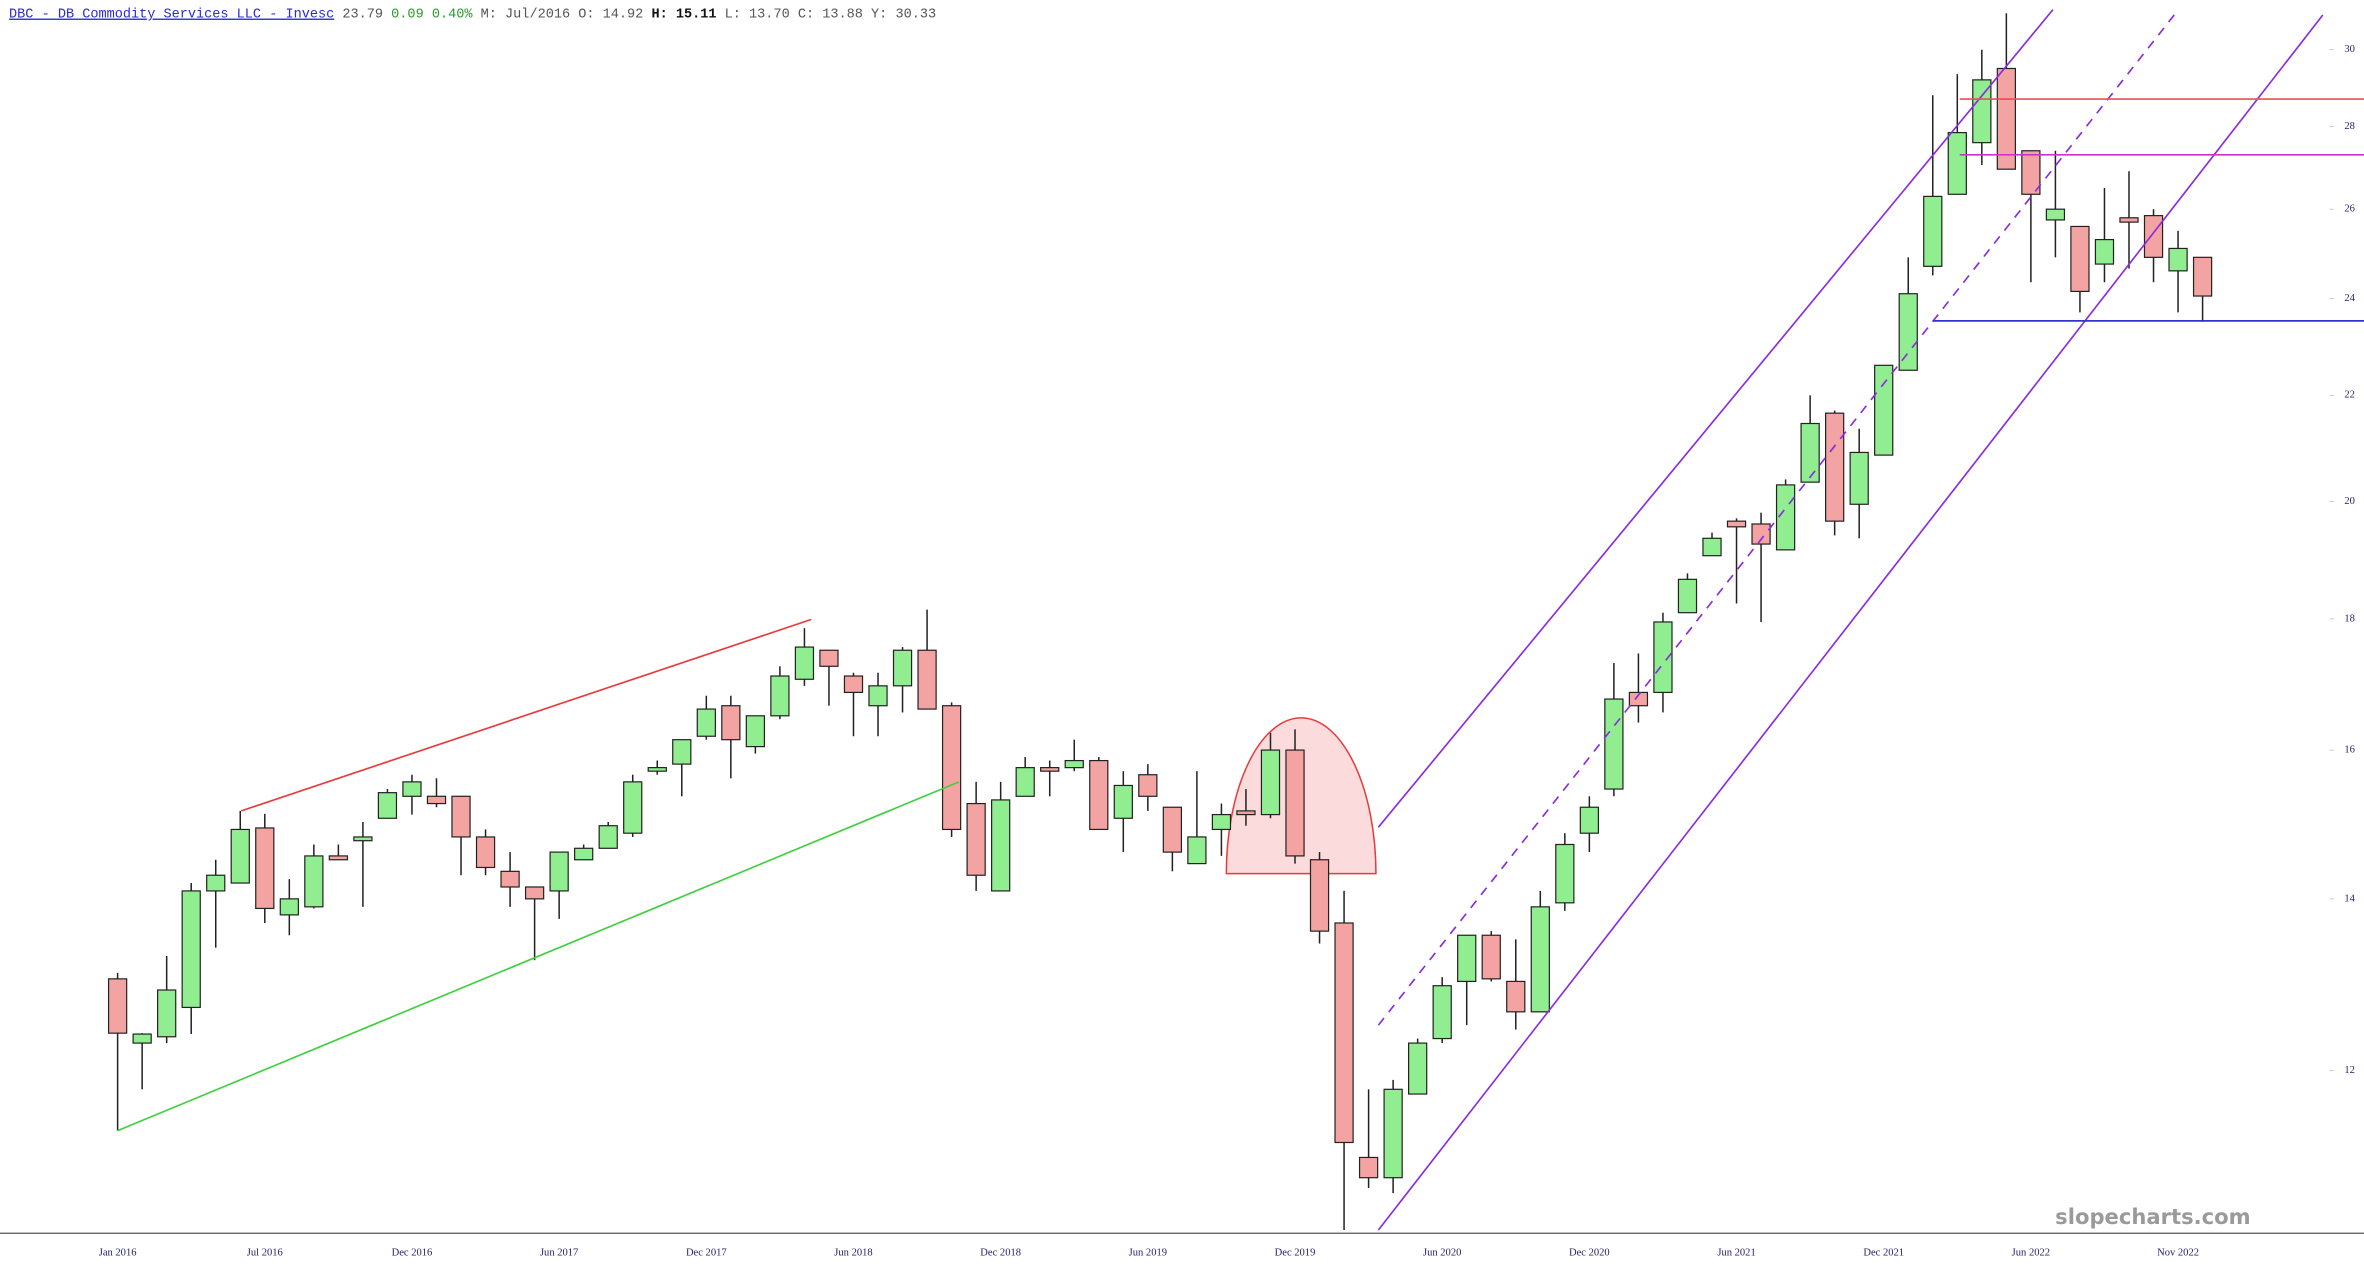 This screenshot has width=2364, height=1275. What do you see at coordinates (412, 1252) in the screenshot?
I see `x-tick-label: Dec 2016` at bounding box center [412, 1252].